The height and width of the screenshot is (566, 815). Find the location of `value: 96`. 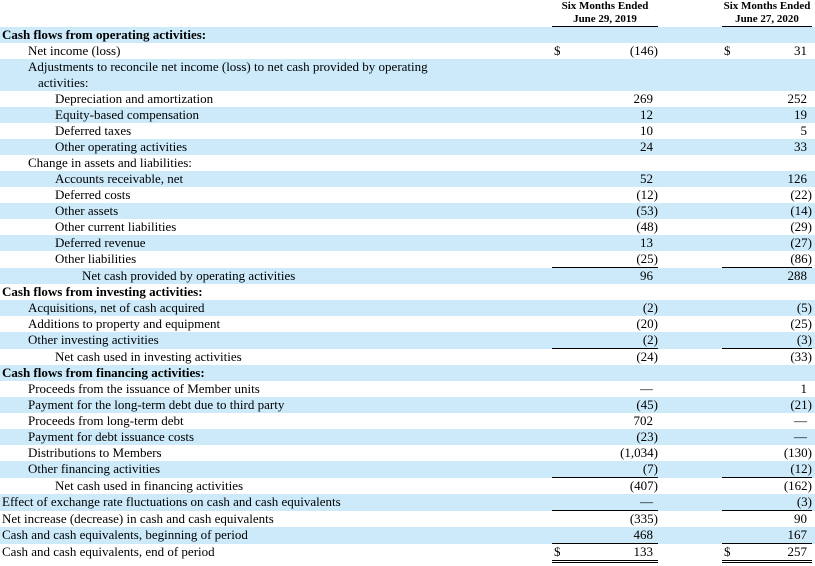

value: 96 is located at coordinates (646, 275).